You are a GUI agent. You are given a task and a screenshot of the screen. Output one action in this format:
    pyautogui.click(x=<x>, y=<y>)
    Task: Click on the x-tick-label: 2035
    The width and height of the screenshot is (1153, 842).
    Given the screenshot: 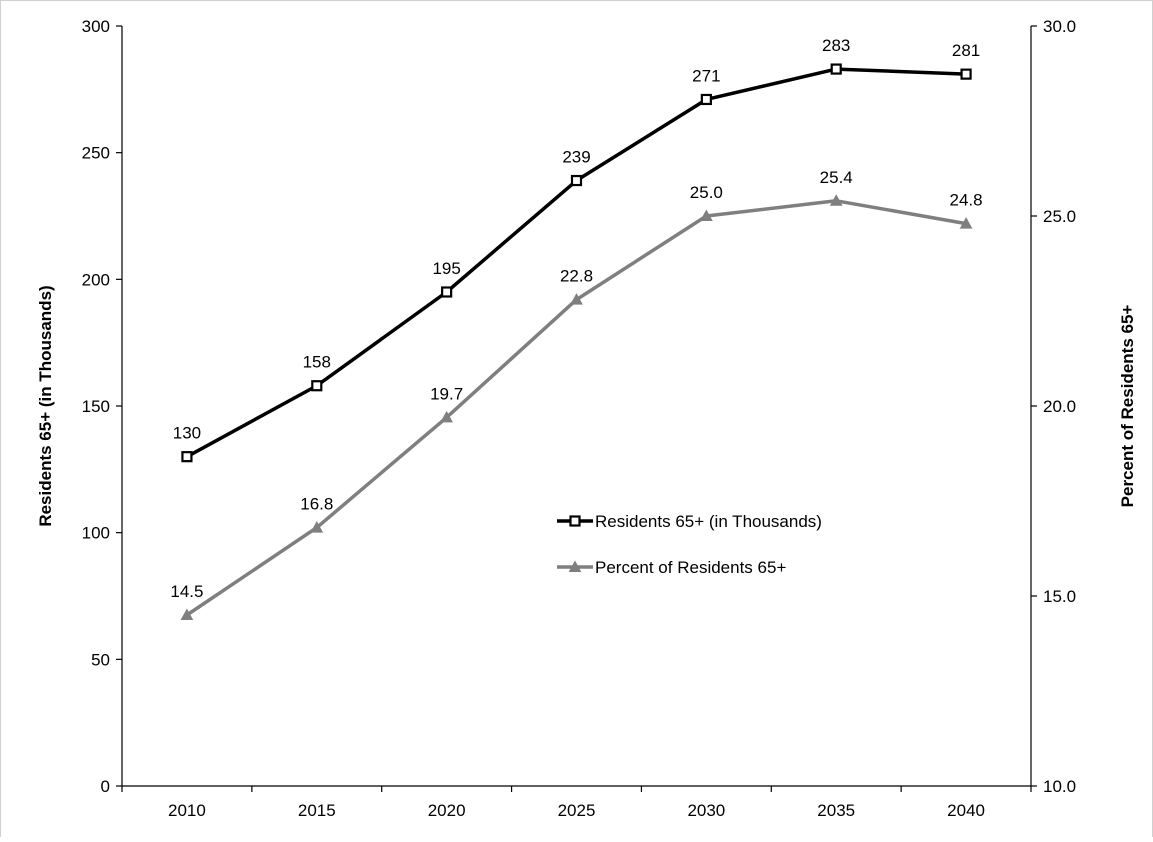 What is the action you would take?
    pyautogui.click(x=836, y=810)
    